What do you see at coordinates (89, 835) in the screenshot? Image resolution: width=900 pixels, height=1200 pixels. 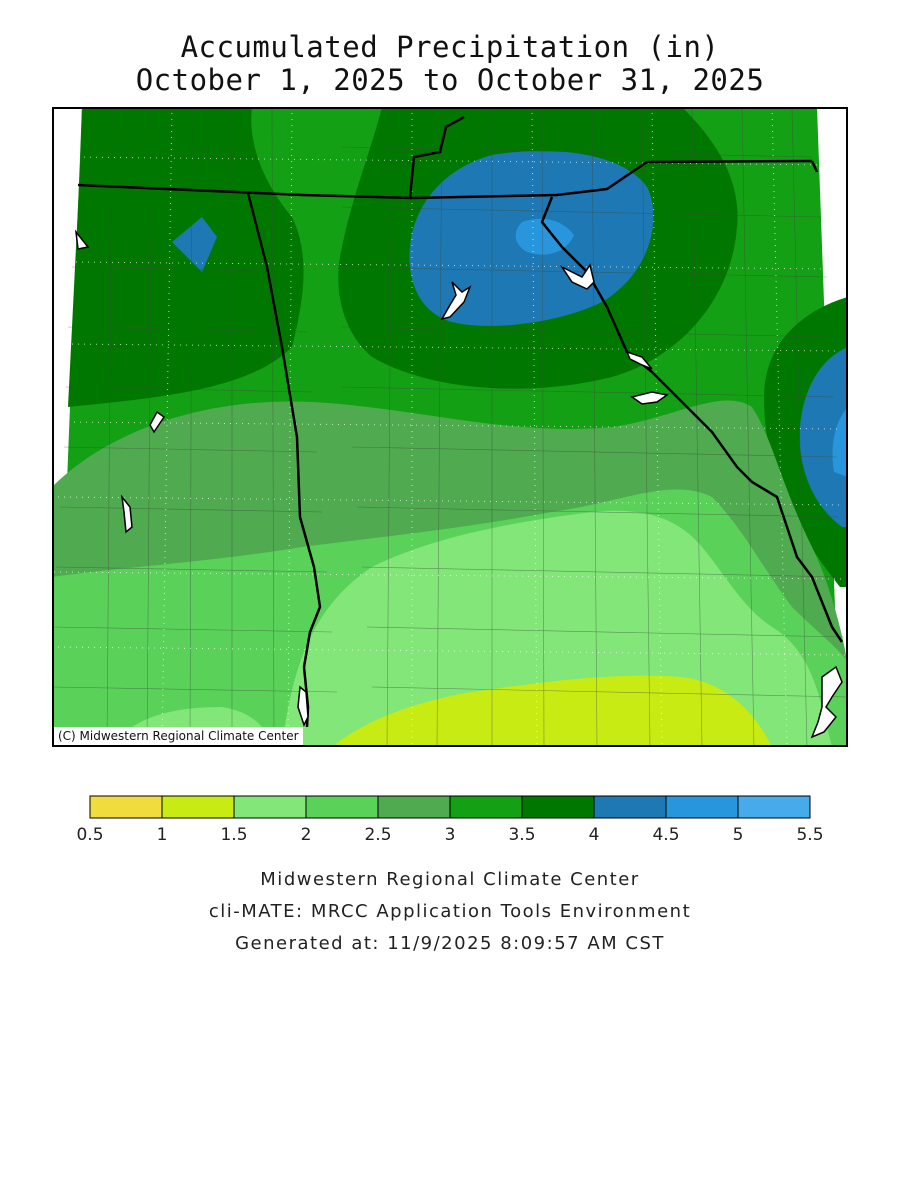 I see `legend-tick-label: 0.5` at bounding box center [89, 835].